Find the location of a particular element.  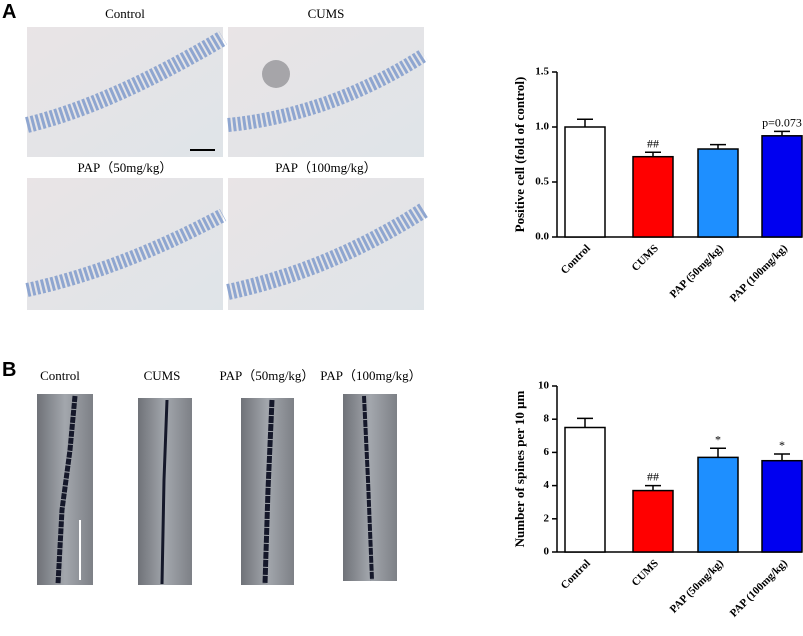

y-tick-label: 0.0 is located at coordinates (542, 237).